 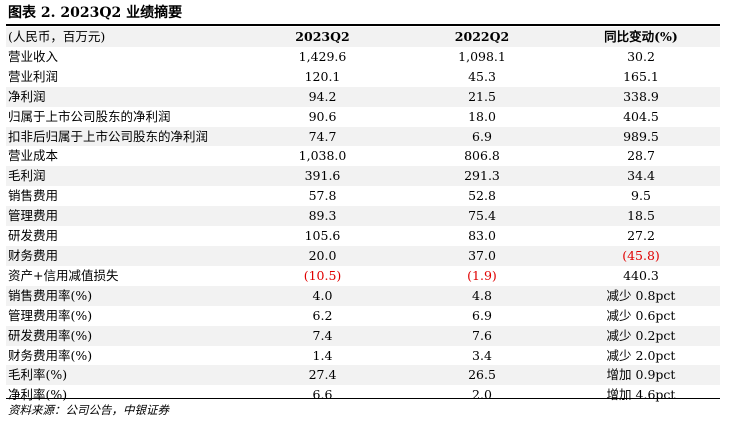 I want to click on title-divider, so click(x=363, y=25).